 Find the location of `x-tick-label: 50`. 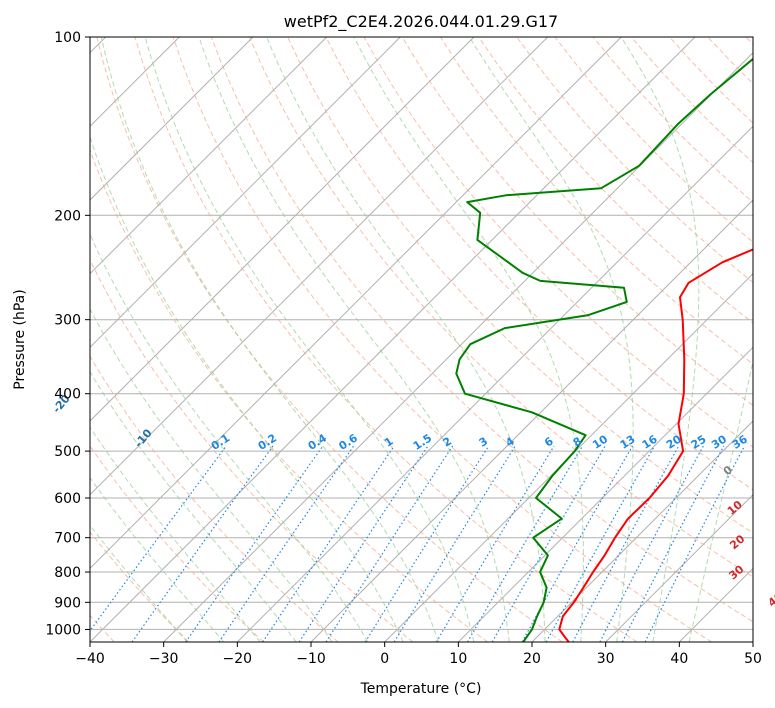

x-tick-label: 50 is located at coordinates (753, 659).